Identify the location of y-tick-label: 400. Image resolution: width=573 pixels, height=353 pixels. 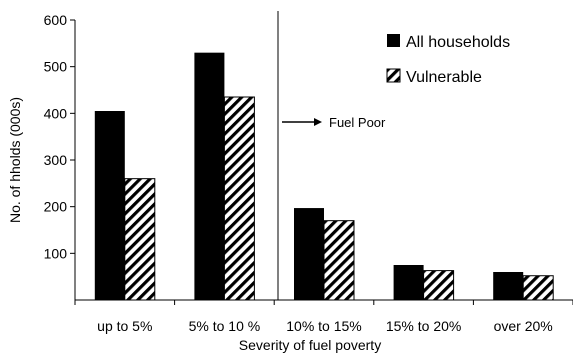
(56, 113).